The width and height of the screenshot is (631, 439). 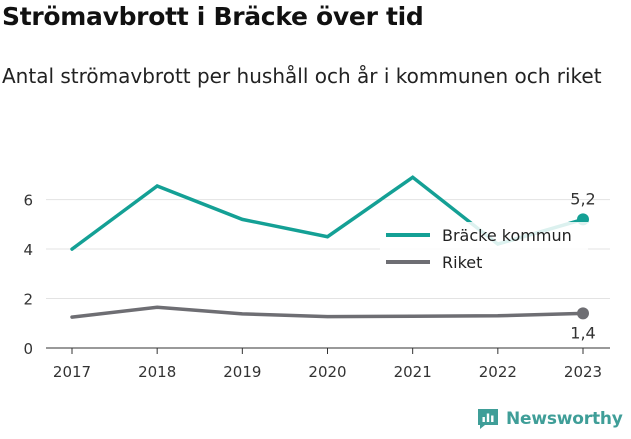 What do you see at coordinates (498, 372) in the screenshot?
I see `x-tick-label-2022: 2022` at bounding box center [498, 372].